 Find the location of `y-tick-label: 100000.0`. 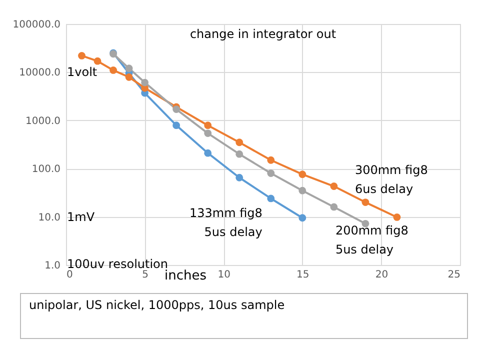

y-tick-label: 100000.0 is located at coordinates (36, 25).